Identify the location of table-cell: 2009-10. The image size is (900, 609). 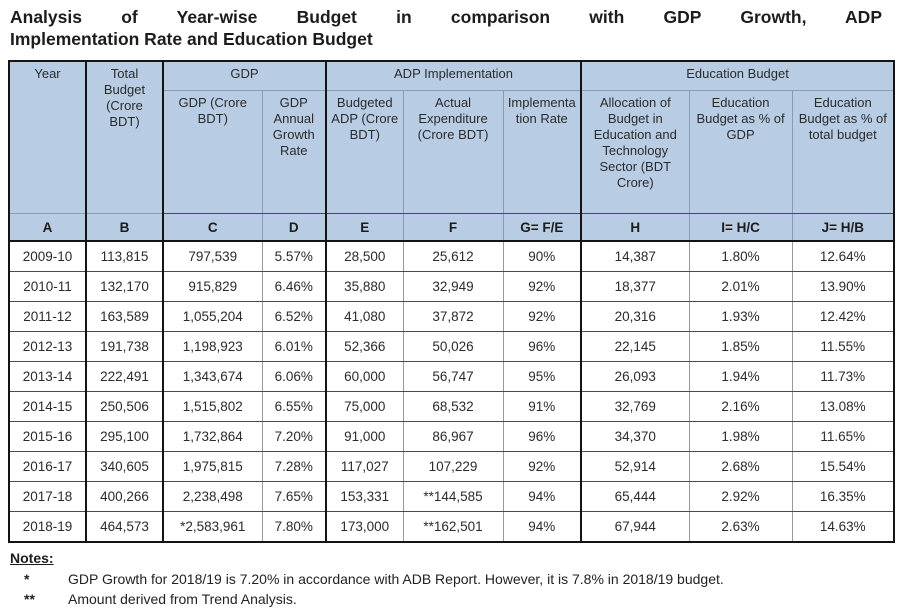
(47, 256).